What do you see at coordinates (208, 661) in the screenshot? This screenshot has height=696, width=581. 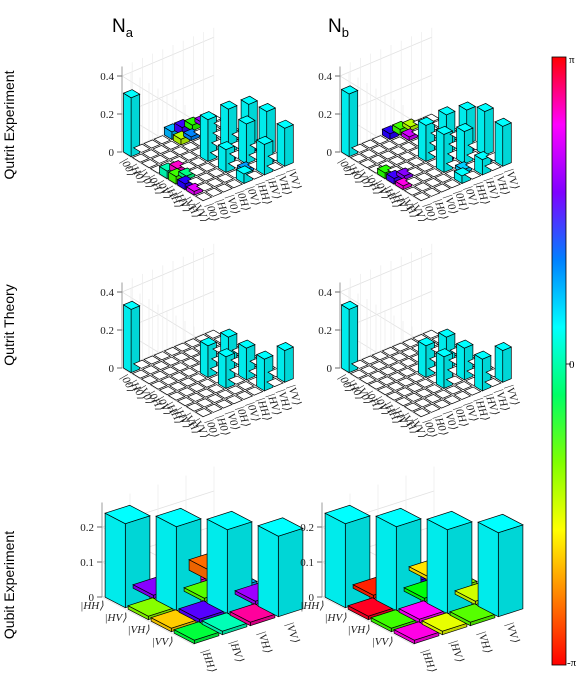 I see `column-basis-label: |HH⟩` at bounding box center [208, 661].